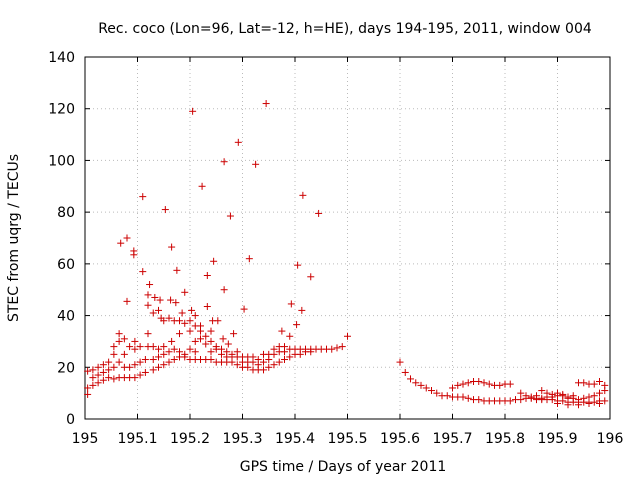 Image resolution: width=640 pixels, height=480 pixels. Describe the element at coordinates (505, 439) in the screenshot. I see `x-tick-label: 195.8` at that location.